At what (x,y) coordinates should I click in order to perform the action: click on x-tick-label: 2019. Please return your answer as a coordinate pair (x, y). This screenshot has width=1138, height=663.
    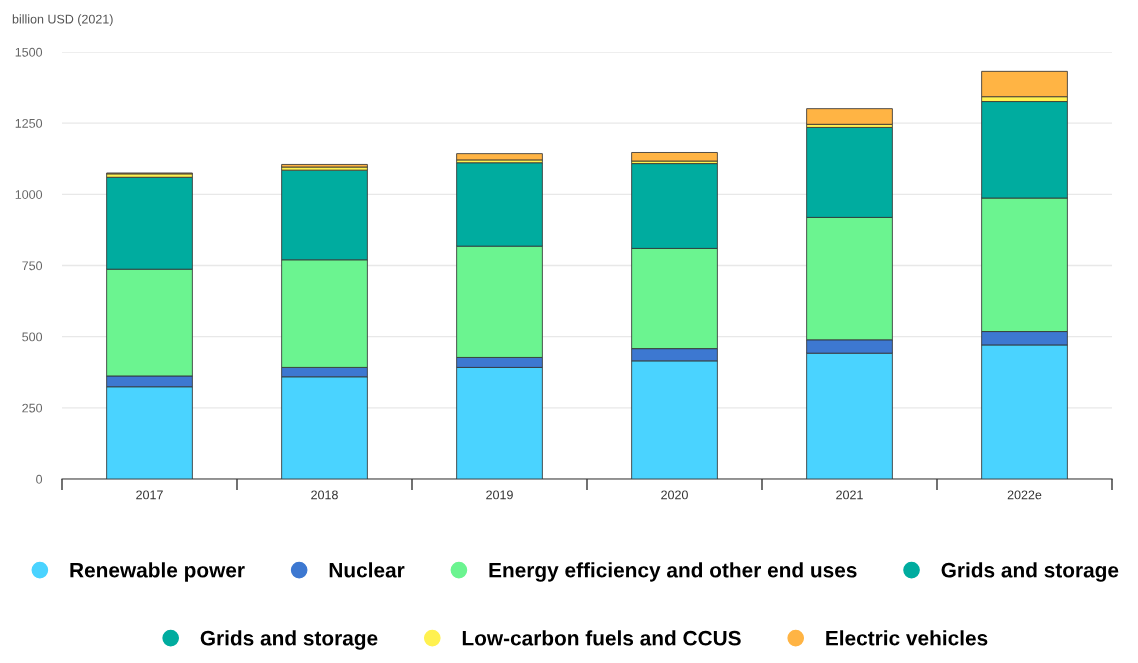
    Looking at the image, I should click on (499, 495).